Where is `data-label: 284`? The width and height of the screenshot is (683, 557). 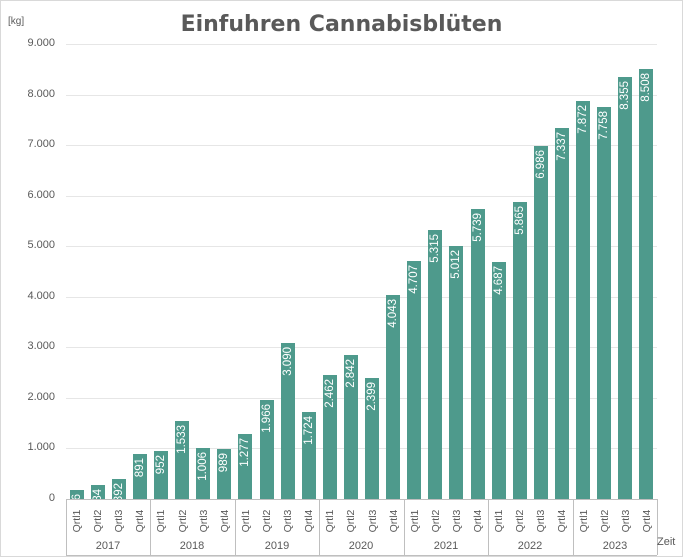
data-label: 284 is located at coordinates (98, 494).